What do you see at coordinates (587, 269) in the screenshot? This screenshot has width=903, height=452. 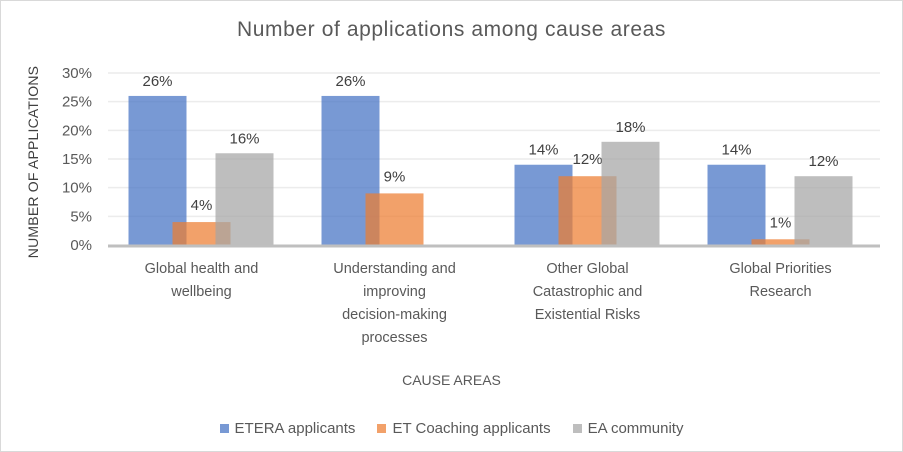 I see `x-tick-label-line: Other Global` at bounding box center [587, 269].